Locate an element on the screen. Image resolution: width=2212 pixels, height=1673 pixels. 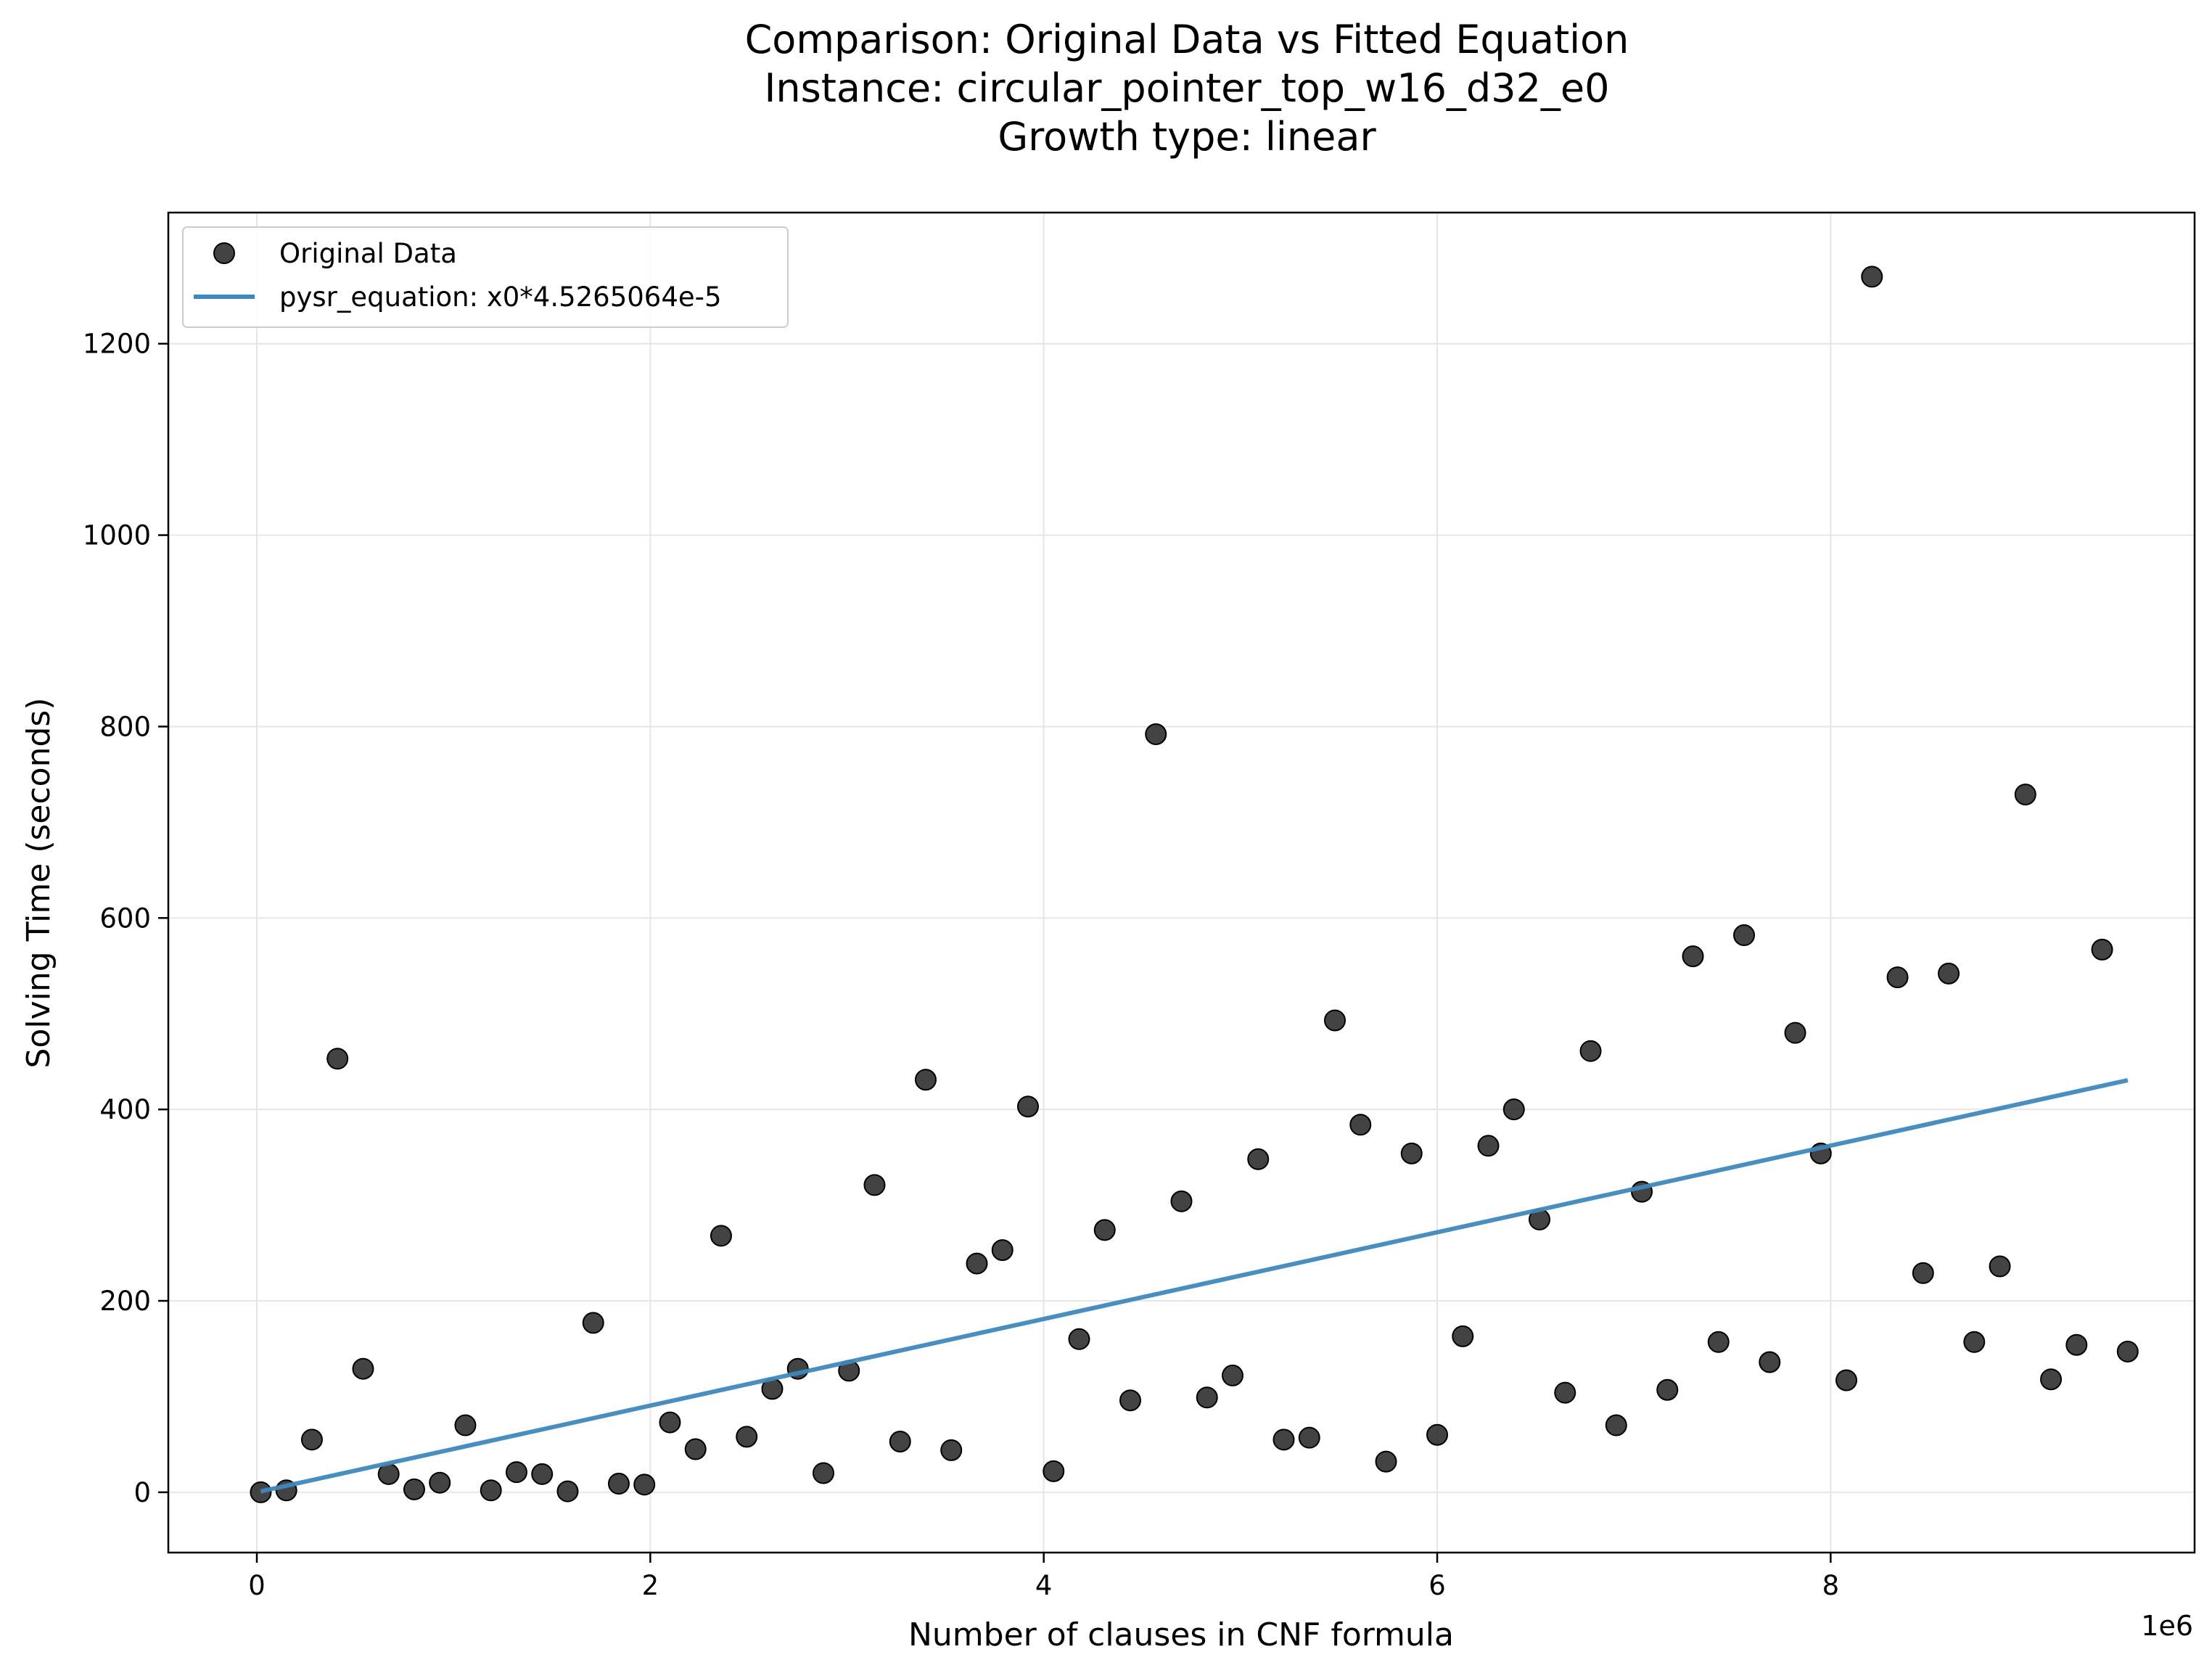
y-axis-label: Solving Time (seconds) is located at coordinates (39, 883).